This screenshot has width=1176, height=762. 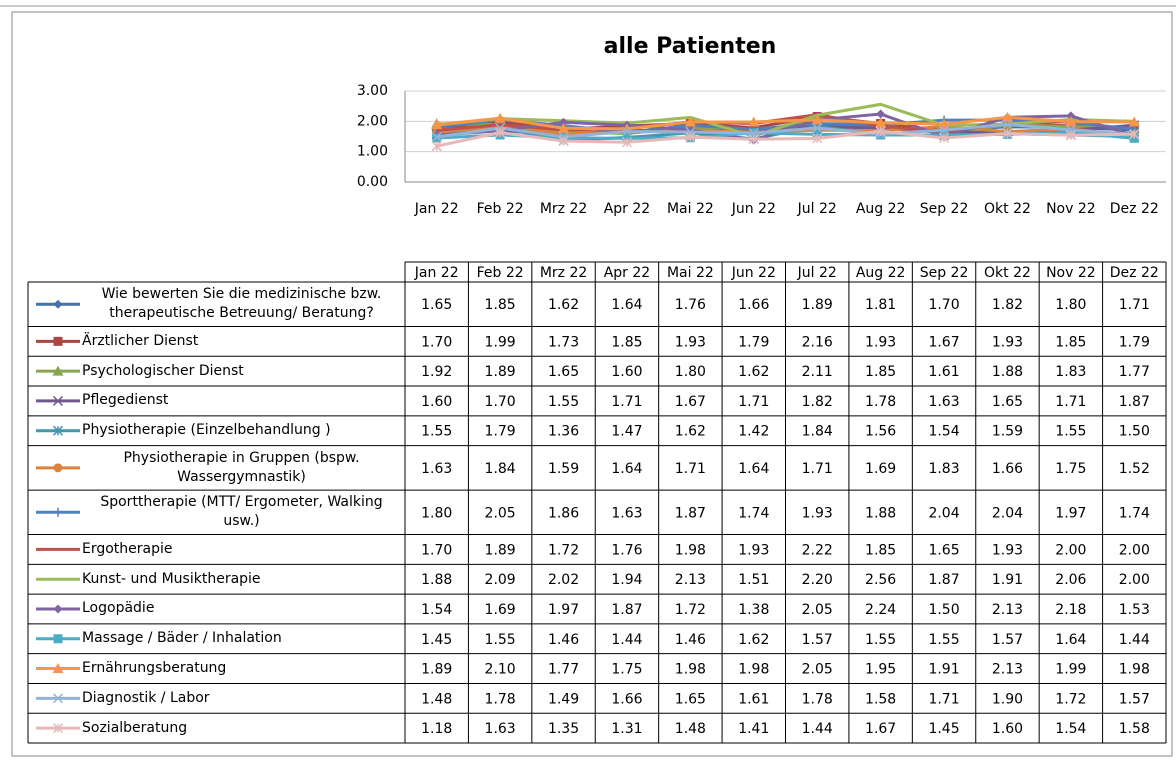 What do you see at coordinates (944, 209) in the screenshot?
I see `x-tick-label: Sep 22` at bounding box center [944, 209].